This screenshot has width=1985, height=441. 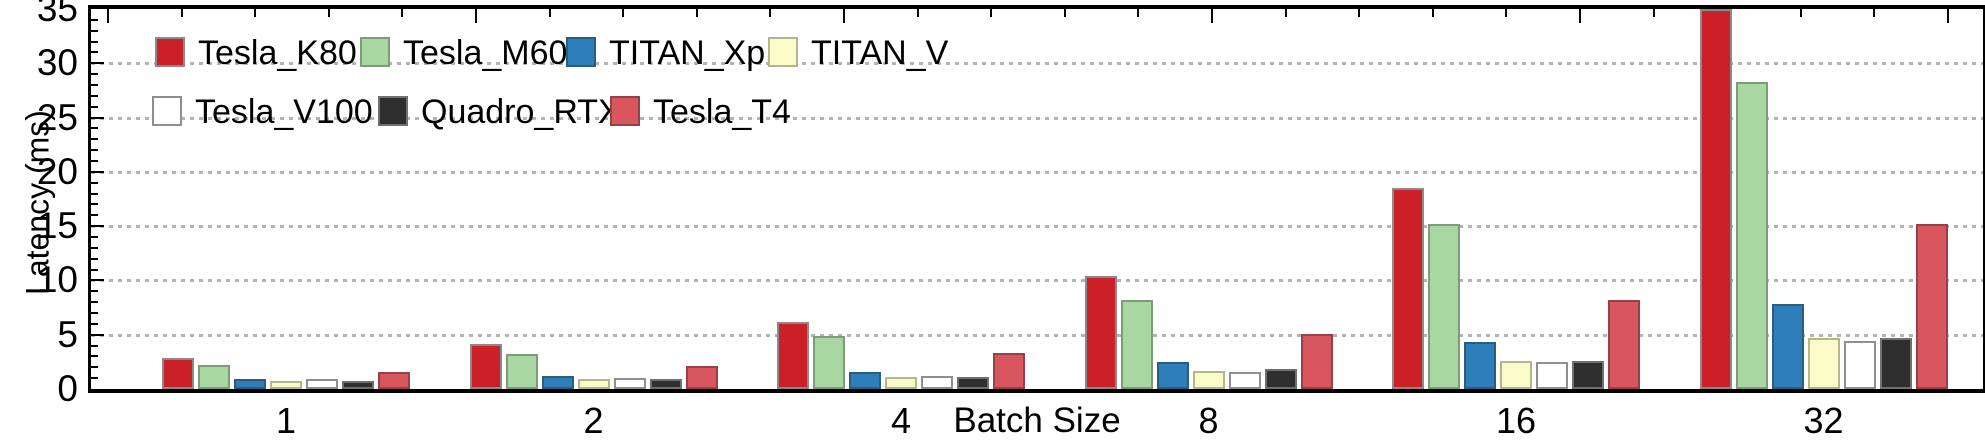 I want to click on legend-swatch-Tesla_T4, so click(x=625, y=111).